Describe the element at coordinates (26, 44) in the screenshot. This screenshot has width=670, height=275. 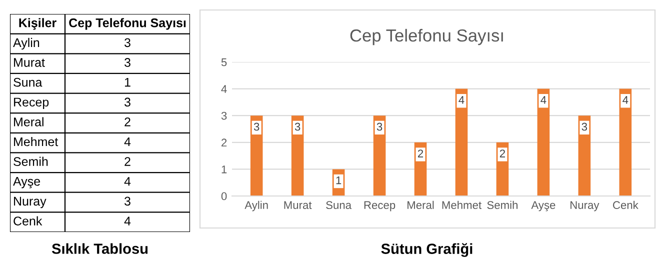
I see `category-label: Aylin` at that location.